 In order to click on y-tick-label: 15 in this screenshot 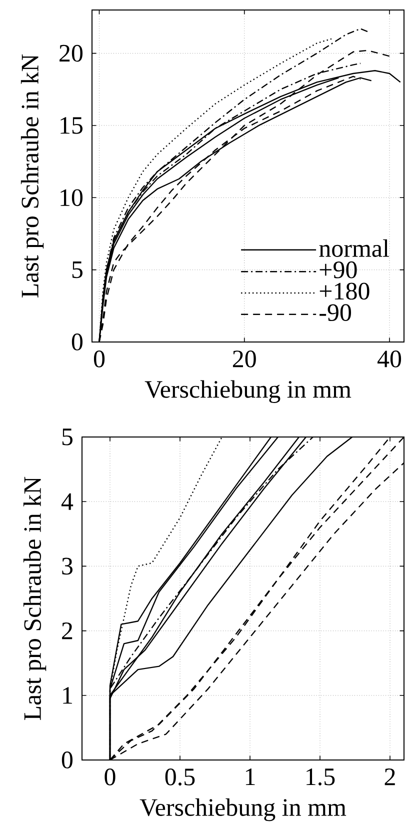, I will do `click(71, 125)`.